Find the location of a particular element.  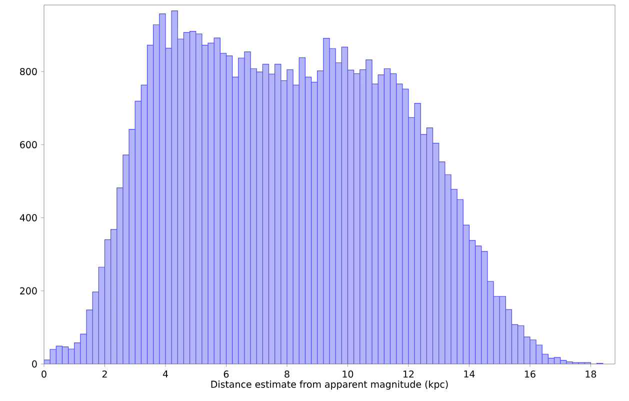

x-tick-label: 16 is located at coordinates (530, 374).